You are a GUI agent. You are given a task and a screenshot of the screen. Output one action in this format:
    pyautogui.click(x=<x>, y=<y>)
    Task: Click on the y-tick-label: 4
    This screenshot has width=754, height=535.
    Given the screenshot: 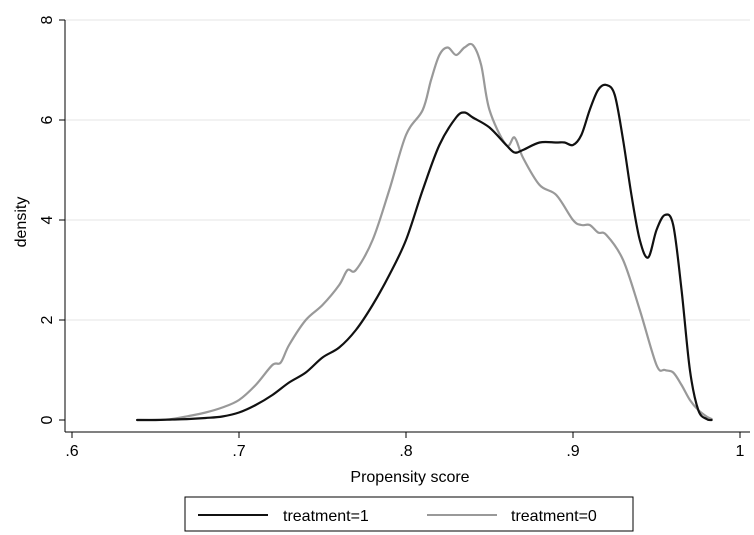 What is the action you would take?
    pyautogui.click(x=47, y=219)
    